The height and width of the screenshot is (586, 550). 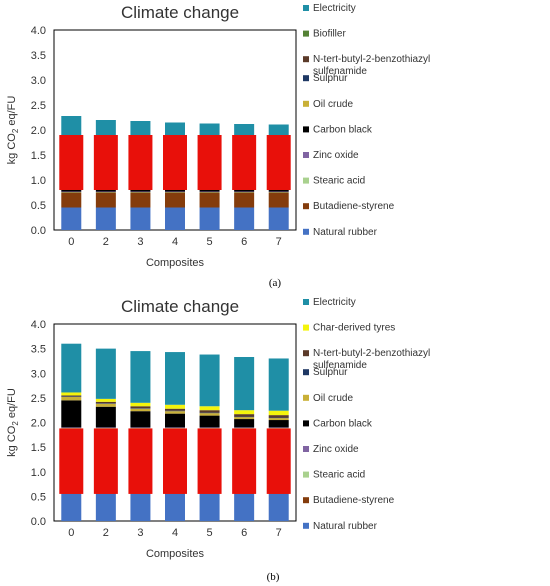 I want to click on y-tick-label: 4.0, so click(x=38, y=325).